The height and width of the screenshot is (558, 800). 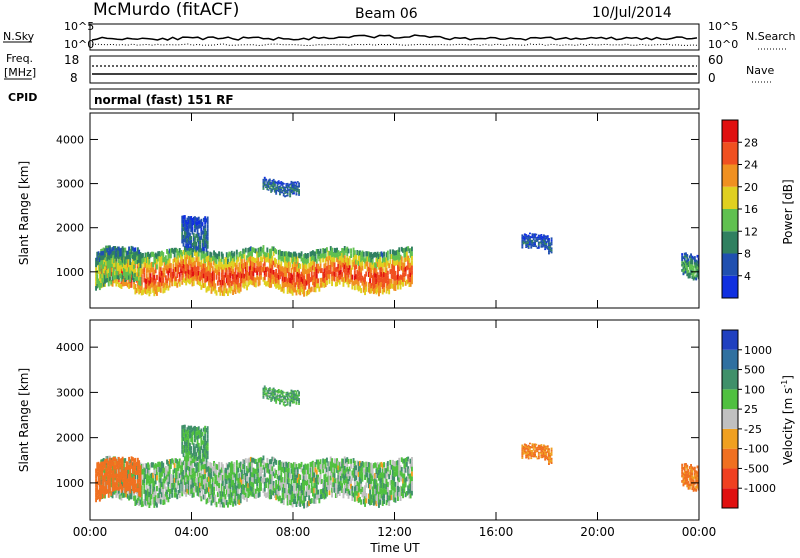 What do you see at coordinates (723, 26) in the screenshot?
I see `noise-right-tick-top: 10^5` at bounding box center [723, 26].